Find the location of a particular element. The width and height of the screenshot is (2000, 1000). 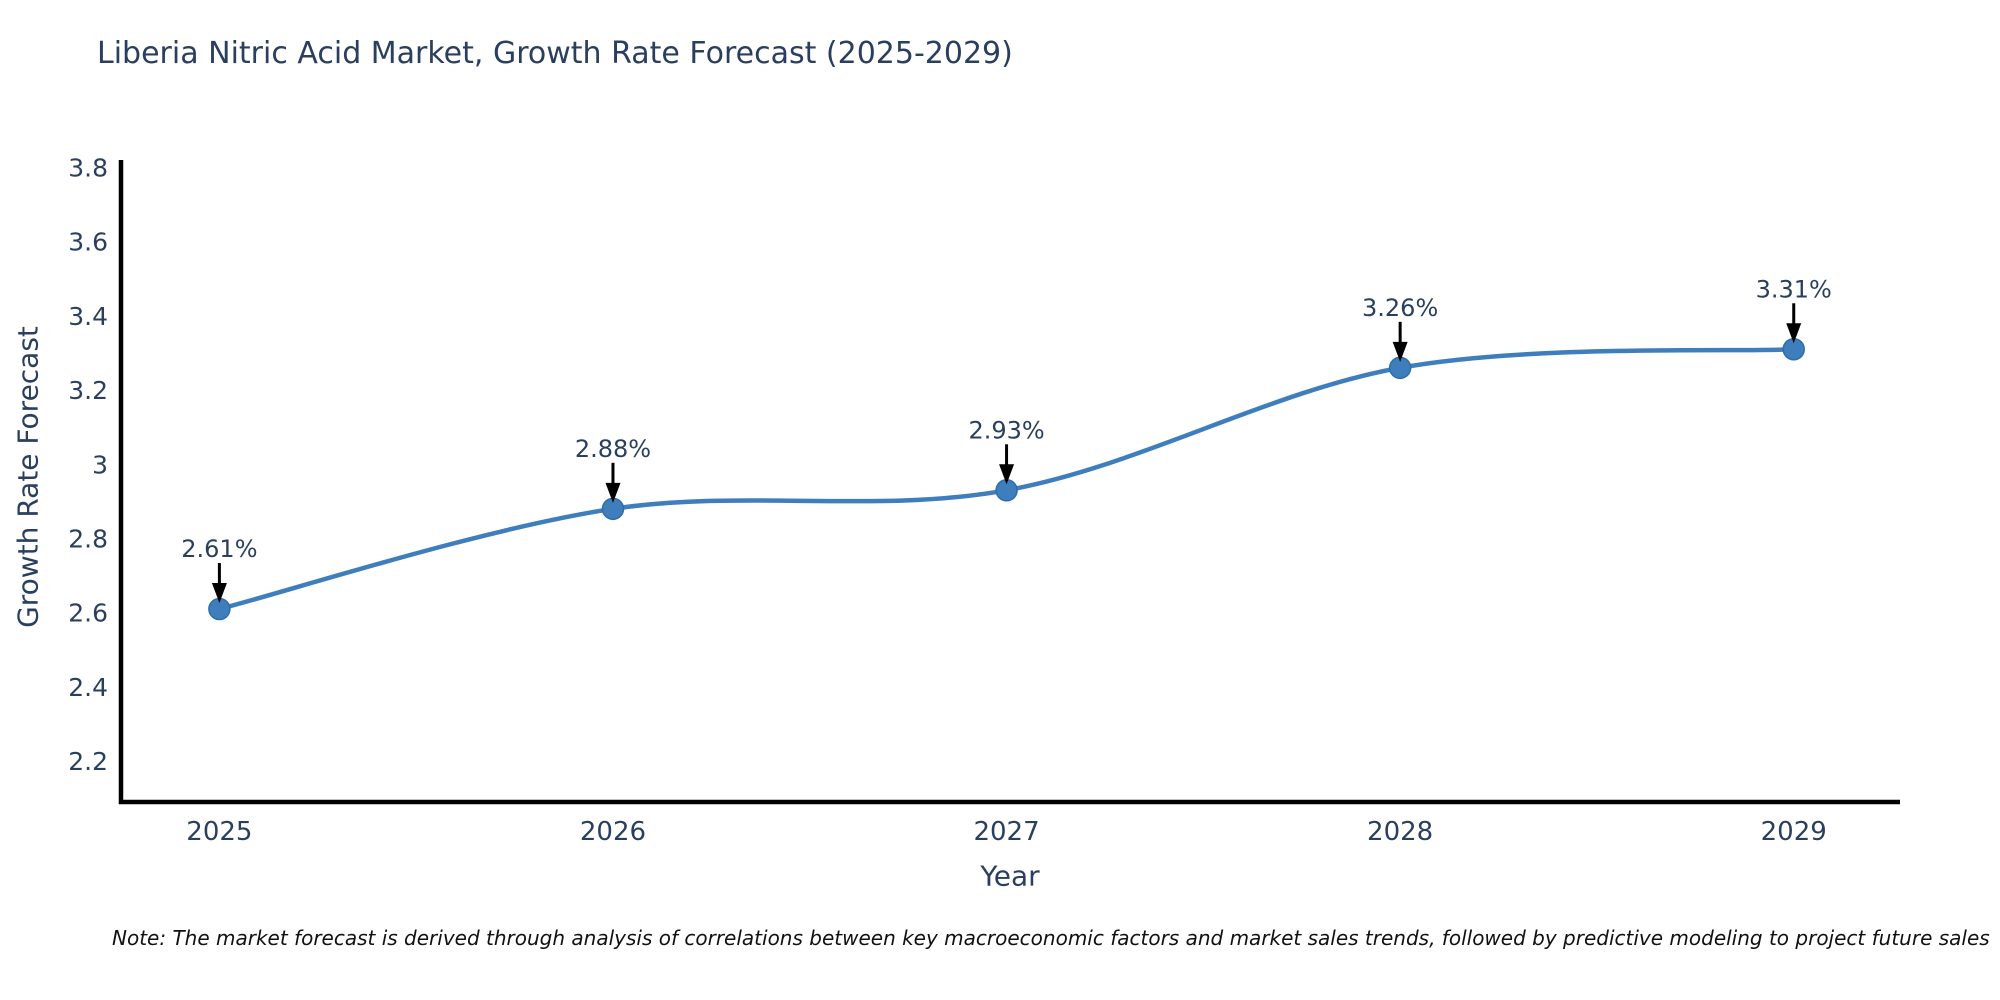

x-axis-title: Year is located at coordinates (1010, 876).